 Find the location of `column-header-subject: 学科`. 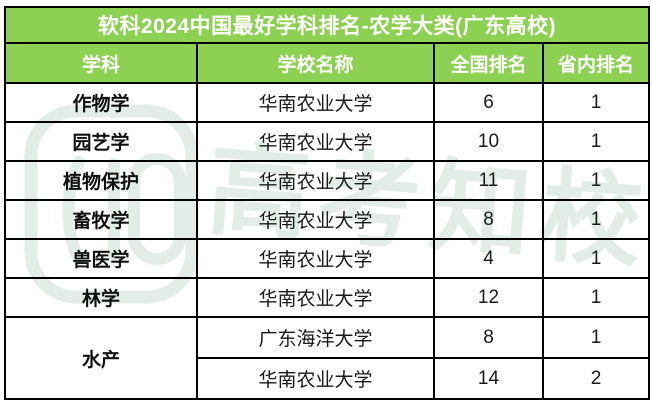

column-header-subject: 学科 is located at coordinates (101, 63).